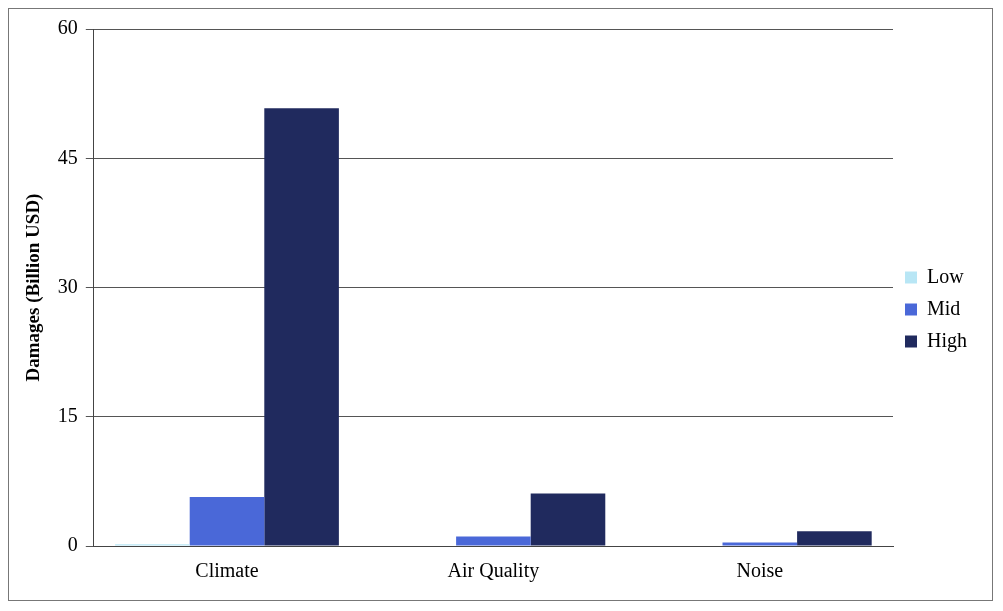 The height and width of the screenshot is (611, 1003). What do you see at coordinates (947, 340) in the screenshot?
I see `legend-label: High` at bounding box center [947, 340].